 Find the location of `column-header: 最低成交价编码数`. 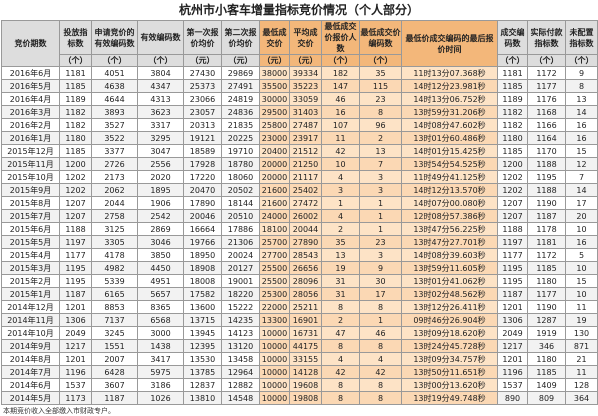

column-header: 最低成交价编码数 is located at coordinates (380, 37).